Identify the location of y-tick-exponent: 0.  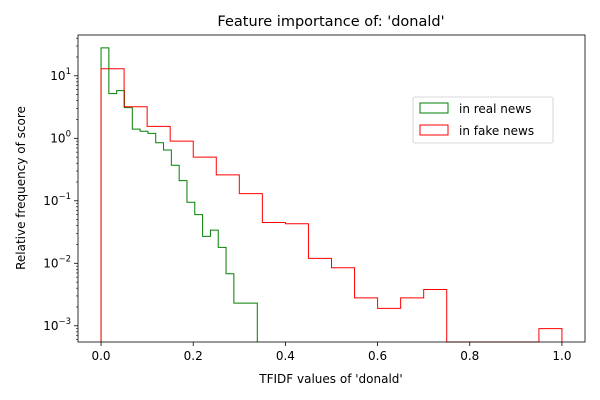
(68, 134).